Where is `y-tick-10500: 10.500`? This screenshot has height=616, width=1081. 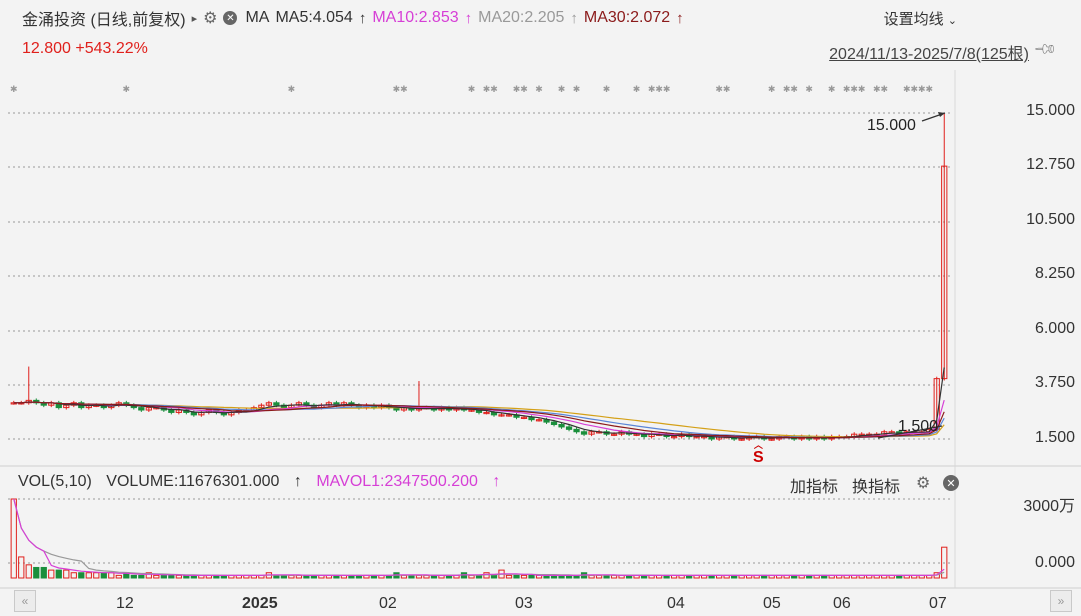 y-tick-10500: 10.500 is located at coordinates (1050, 220).